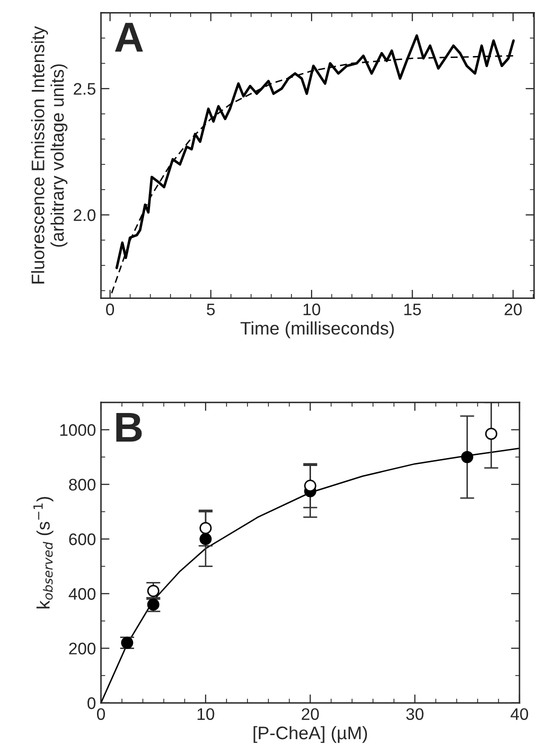  What do you see at coordinates (85, 89) in the screenshot?
I see `y-tick-label: 2.5` at bounding box center [85, 89].